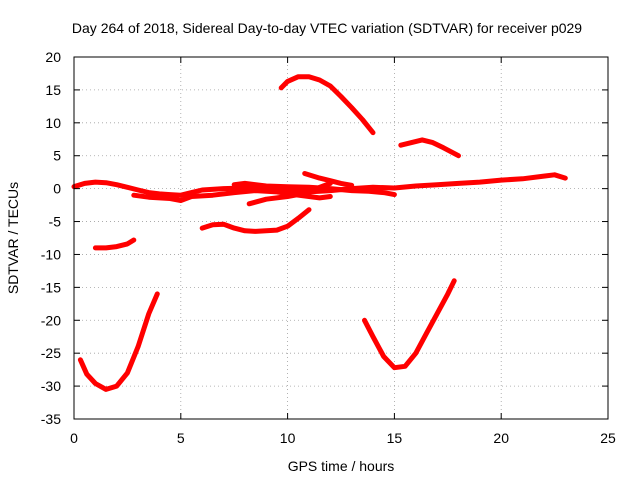 Image resolution: width=640 pixels, height=480 pixels. I want to click on x-tick-label: 5, so click(181, 438).